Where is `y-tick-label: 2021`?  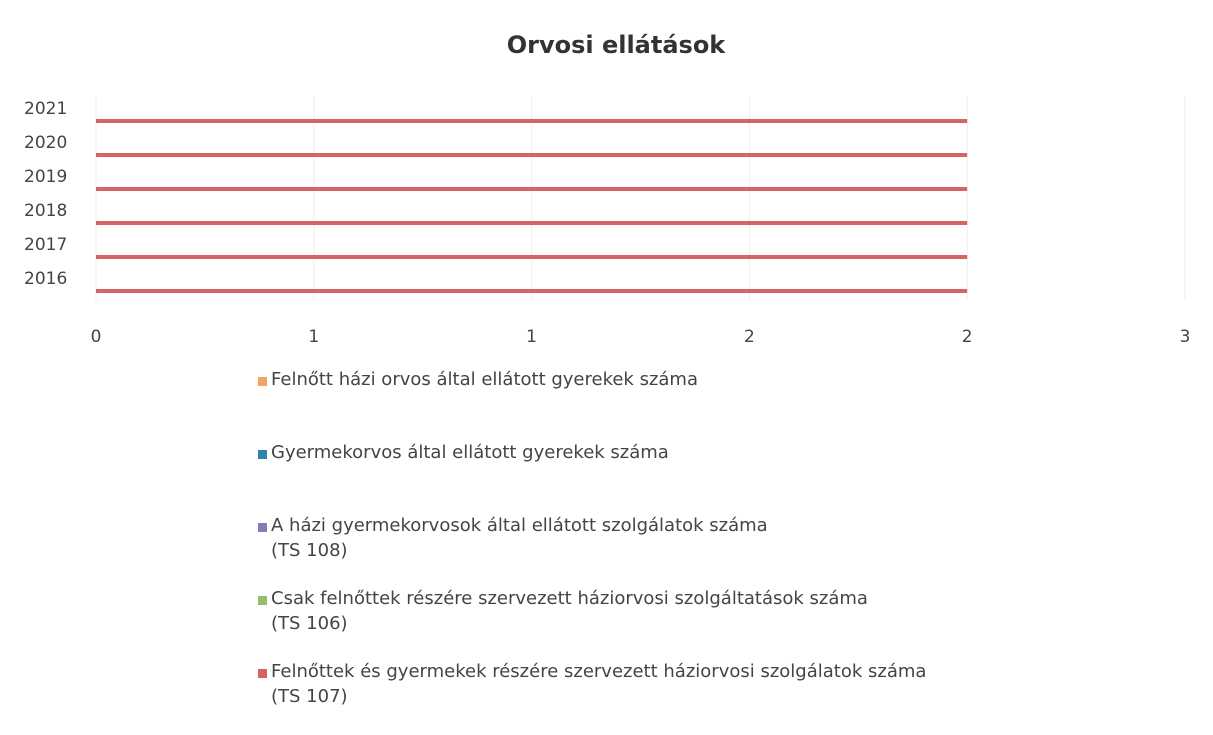
y-tick-label: 2021 is located at coordinates (45, 109).